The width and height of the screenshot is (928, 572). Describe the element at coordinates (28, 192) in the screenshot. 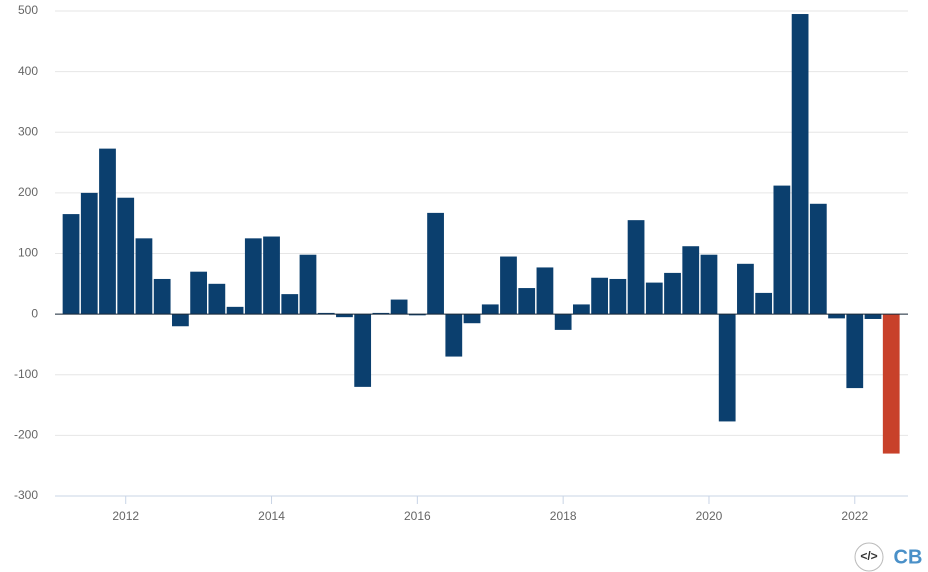

I see `y-tick-label: 200` at that location.